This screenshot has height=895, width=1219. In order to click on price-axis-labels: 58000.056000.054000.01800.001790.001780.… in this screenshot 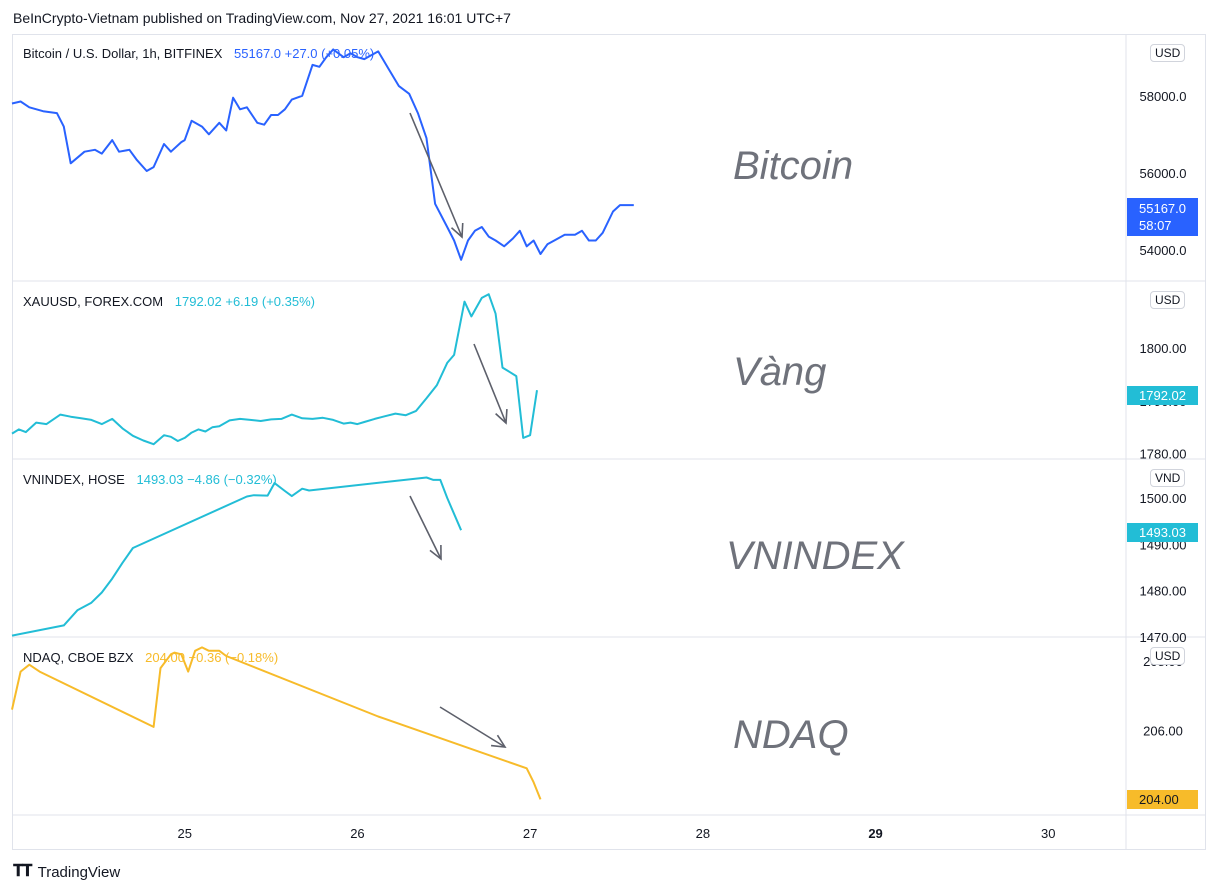, I will do `click(1163, 448)`.